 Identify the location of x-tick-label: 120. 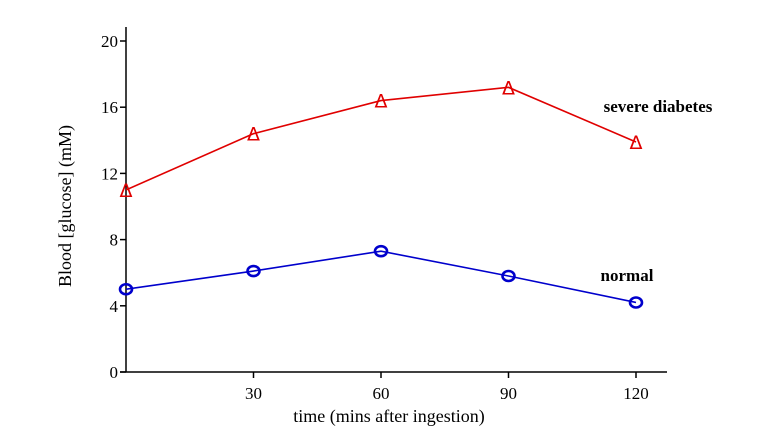
(636, 393).